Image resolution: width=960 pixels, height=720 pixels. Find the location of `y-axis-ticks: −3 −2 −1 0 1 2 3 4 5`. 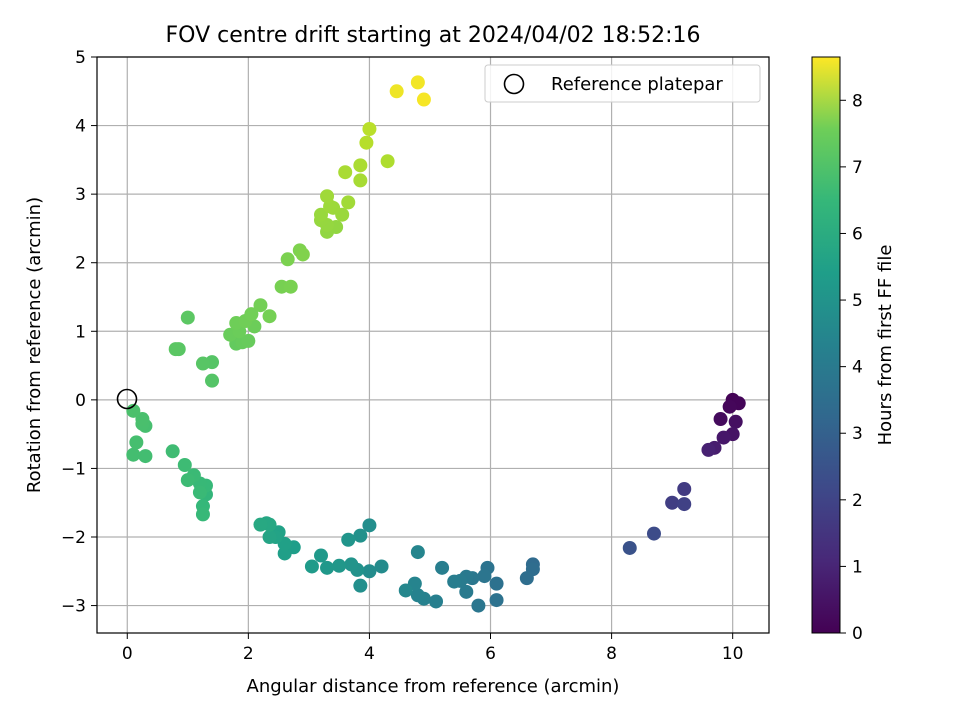

y-axis-ticks: −3 −2 −1 0 1 2 3 4 5 is located at coordinates (79, 332).